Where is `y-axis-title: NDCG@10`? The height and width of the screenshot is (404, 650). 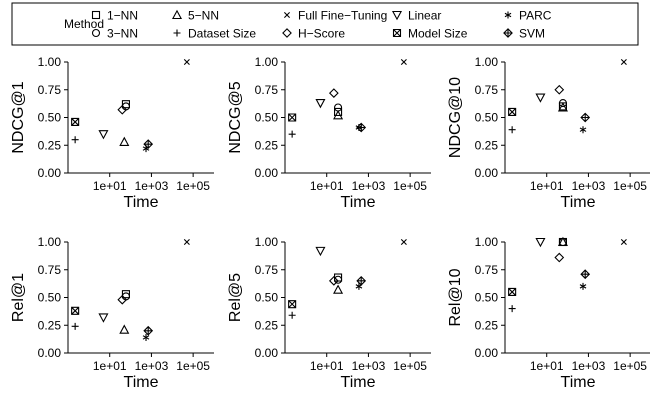
y-axis-title: NDCG@10 is located at coordinates (455, 117).